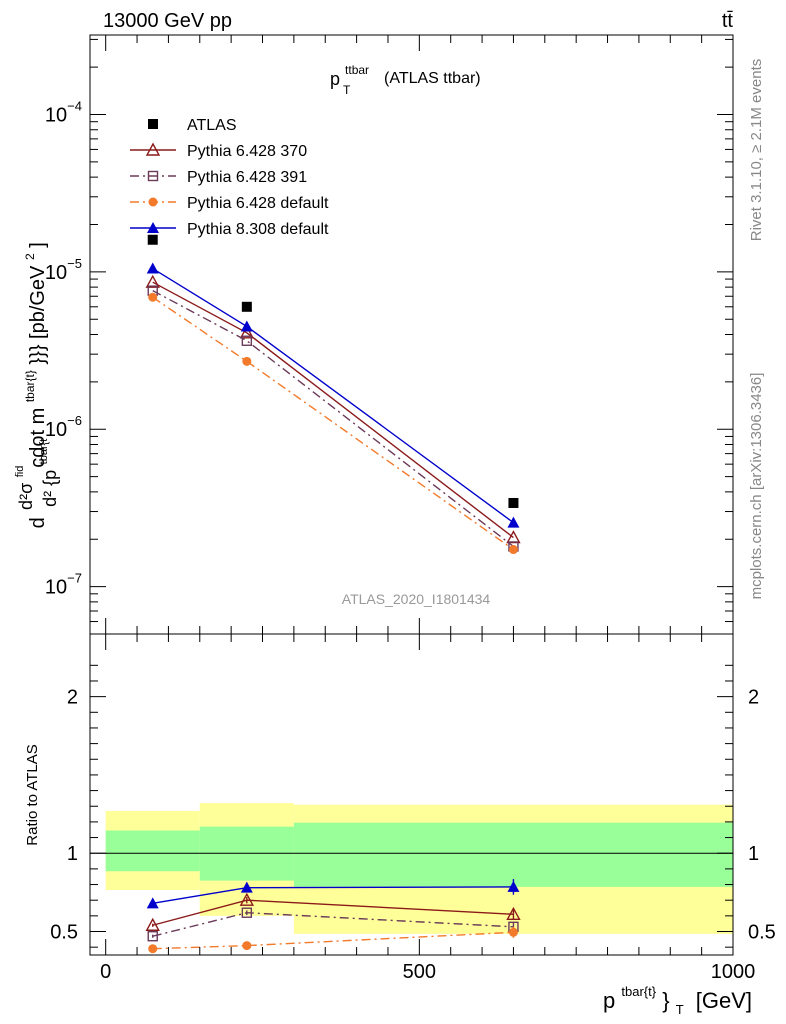  I want to click on ylabel-num: d²σ, so click(26, 496).